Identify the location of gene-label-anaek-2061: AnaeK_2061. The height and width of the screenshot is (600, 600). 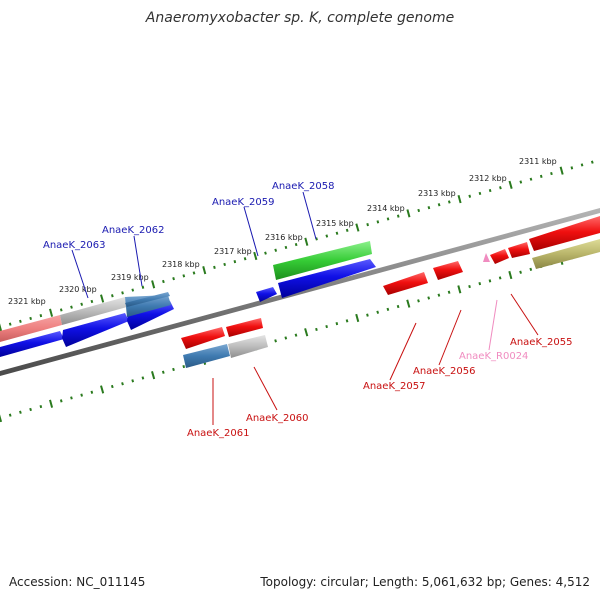
(218, 433).